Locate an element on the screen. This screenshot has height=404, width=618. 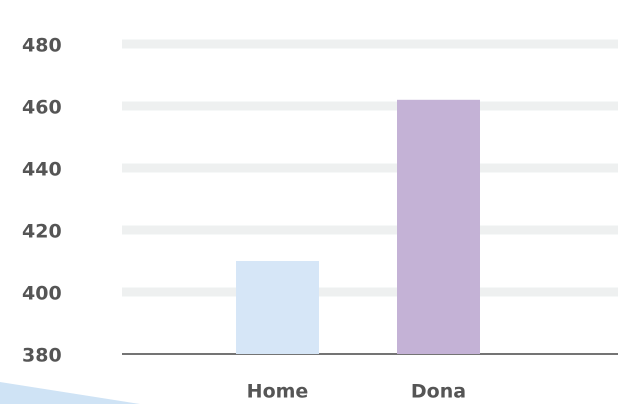
x-tick-label: Dona is located at coordinates (438, 392).